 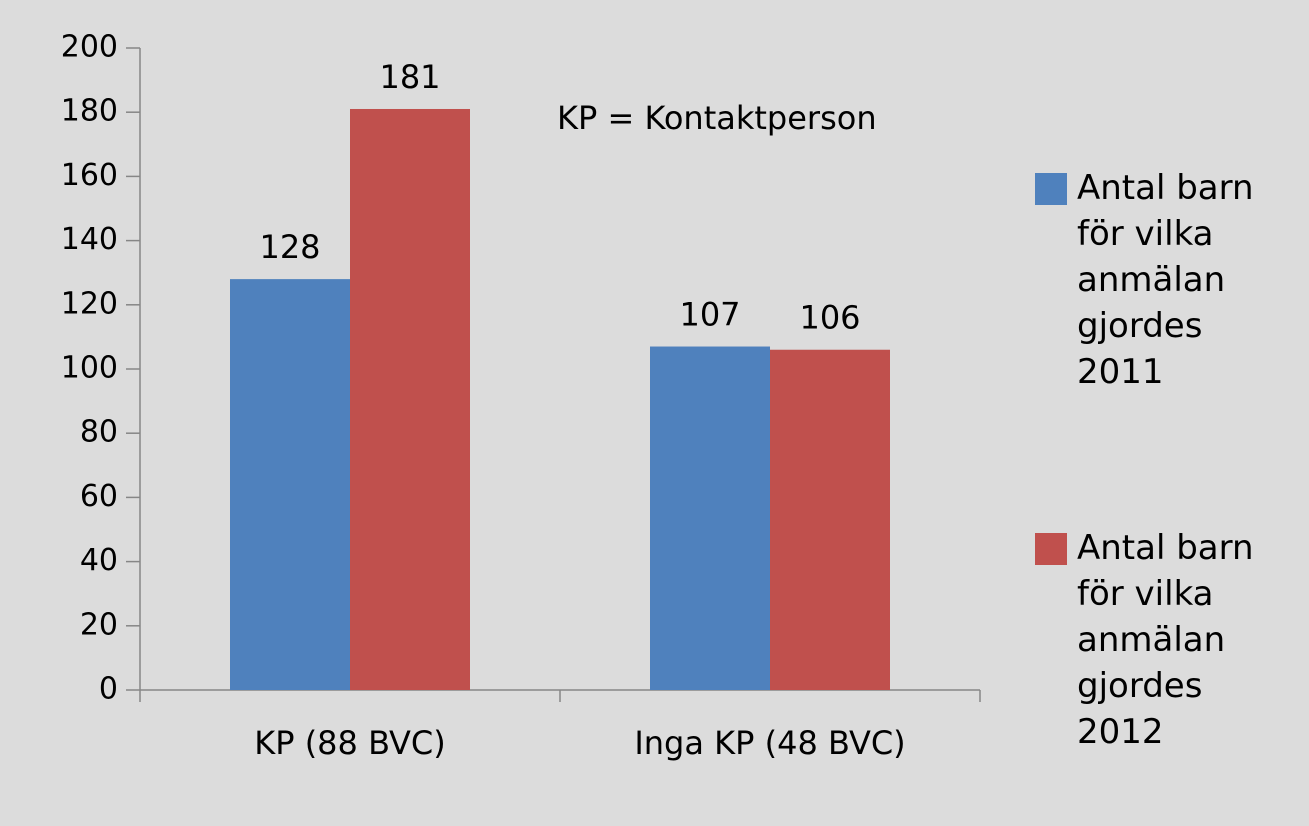 I want to click on annotation: KP = Kontaktperson, so click(x=717, y=118).